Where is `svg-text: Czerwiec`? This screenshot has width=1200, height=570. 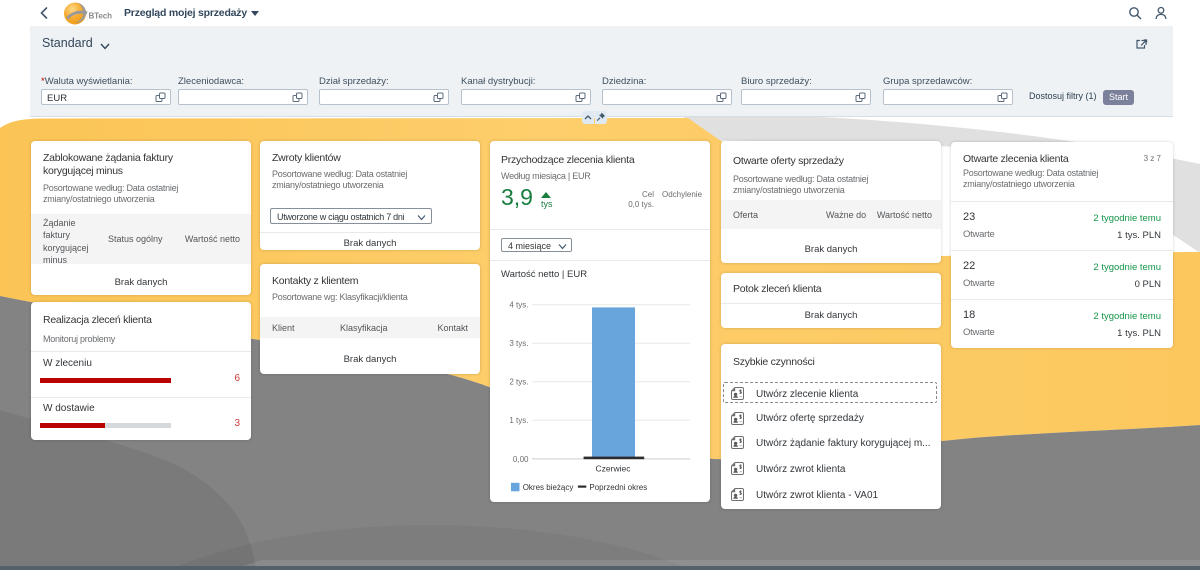 svg-text: Czerwiec is located at coordinates (614, 469).